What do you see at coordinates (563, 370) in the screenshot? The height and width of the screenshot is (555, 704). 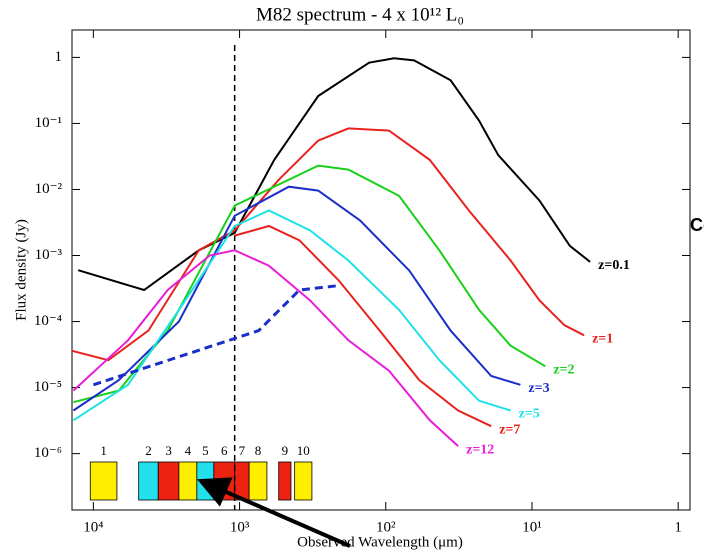 I see `series-label: z=2` at bounding box center [563, 370].